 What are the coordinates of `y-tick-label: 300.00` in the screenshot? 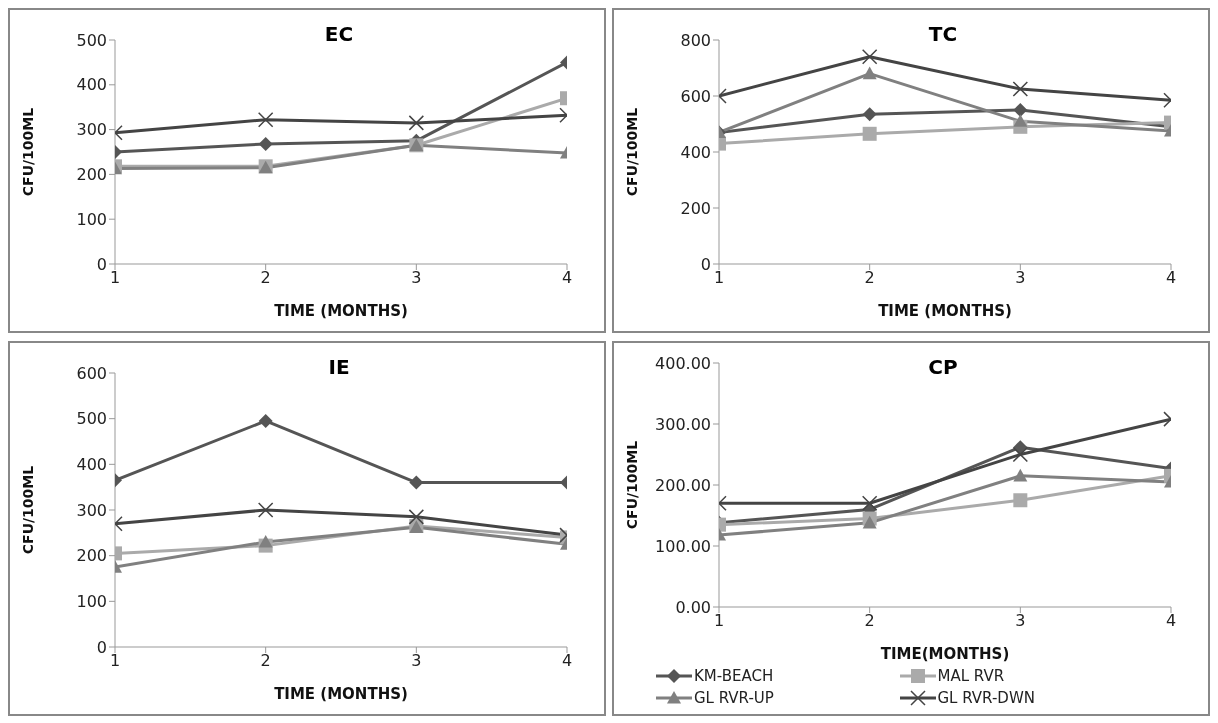 It's located at (683, 424).